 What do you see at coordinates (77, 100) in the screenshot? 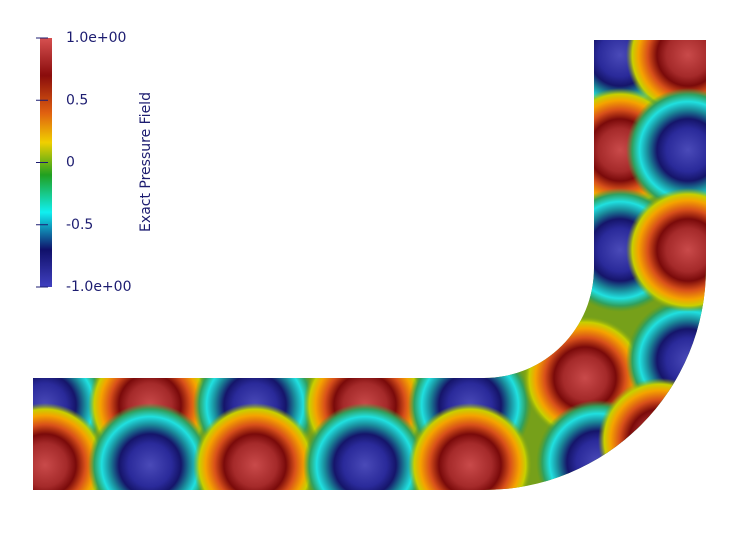
I see `colorbar-tick-label: 0.5` at bounding box center [77, 100].